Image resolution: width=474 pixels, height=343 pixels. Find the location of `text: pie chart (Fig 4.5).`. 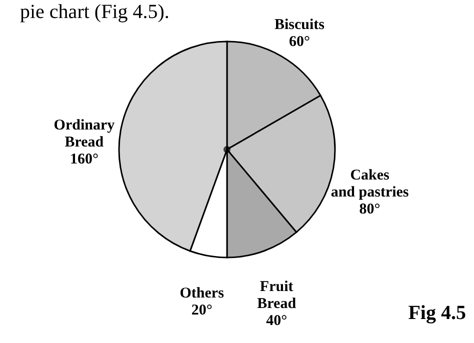

text: pie chart (Fig 4.5). is located at coordinates (95, 12).